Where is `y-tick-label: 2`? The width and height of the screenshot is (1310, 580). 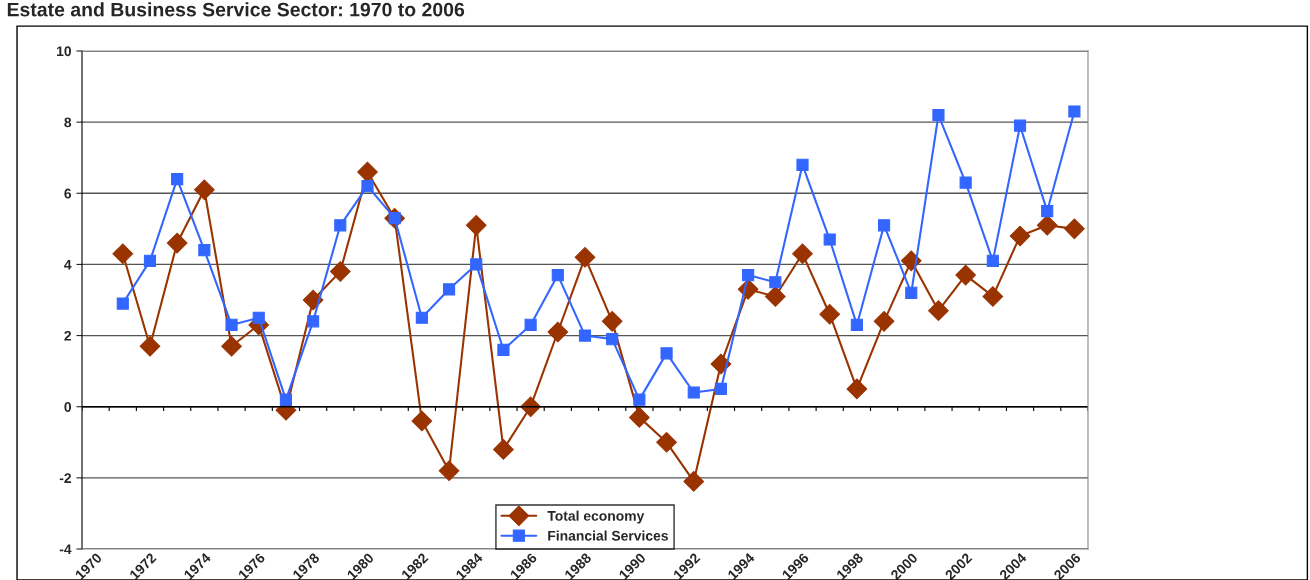 y-tick-label: 2 is located at coordinates (68, 335).